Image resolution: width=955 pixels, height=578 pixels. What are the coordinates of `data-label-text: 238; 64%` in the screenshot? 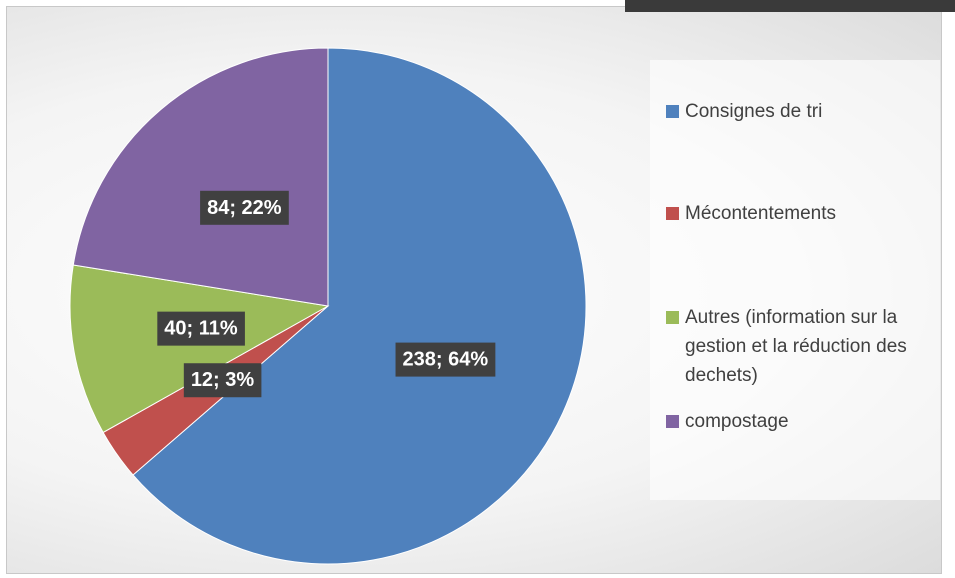 It's located at (446, 360).